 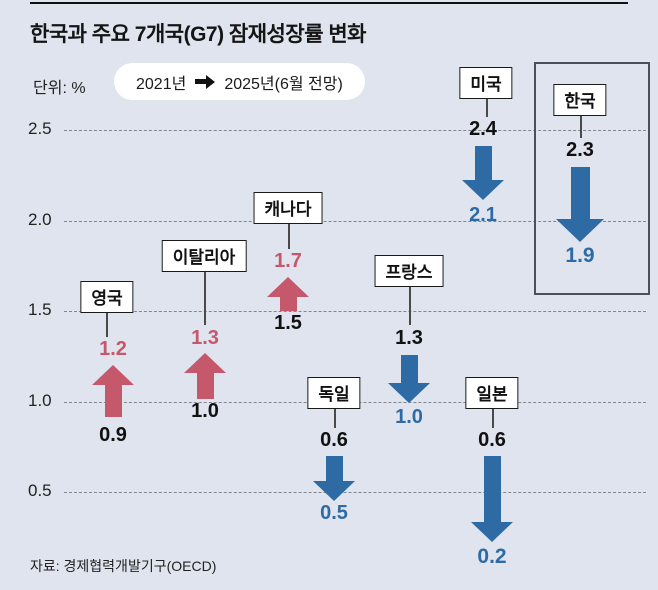 What do you see at coordinates (198, 34) in the screenshot?
I see `page-title: 한국과 주요 7개국(G7) 잠재성장률 변화` at bounding box center [198, 34].